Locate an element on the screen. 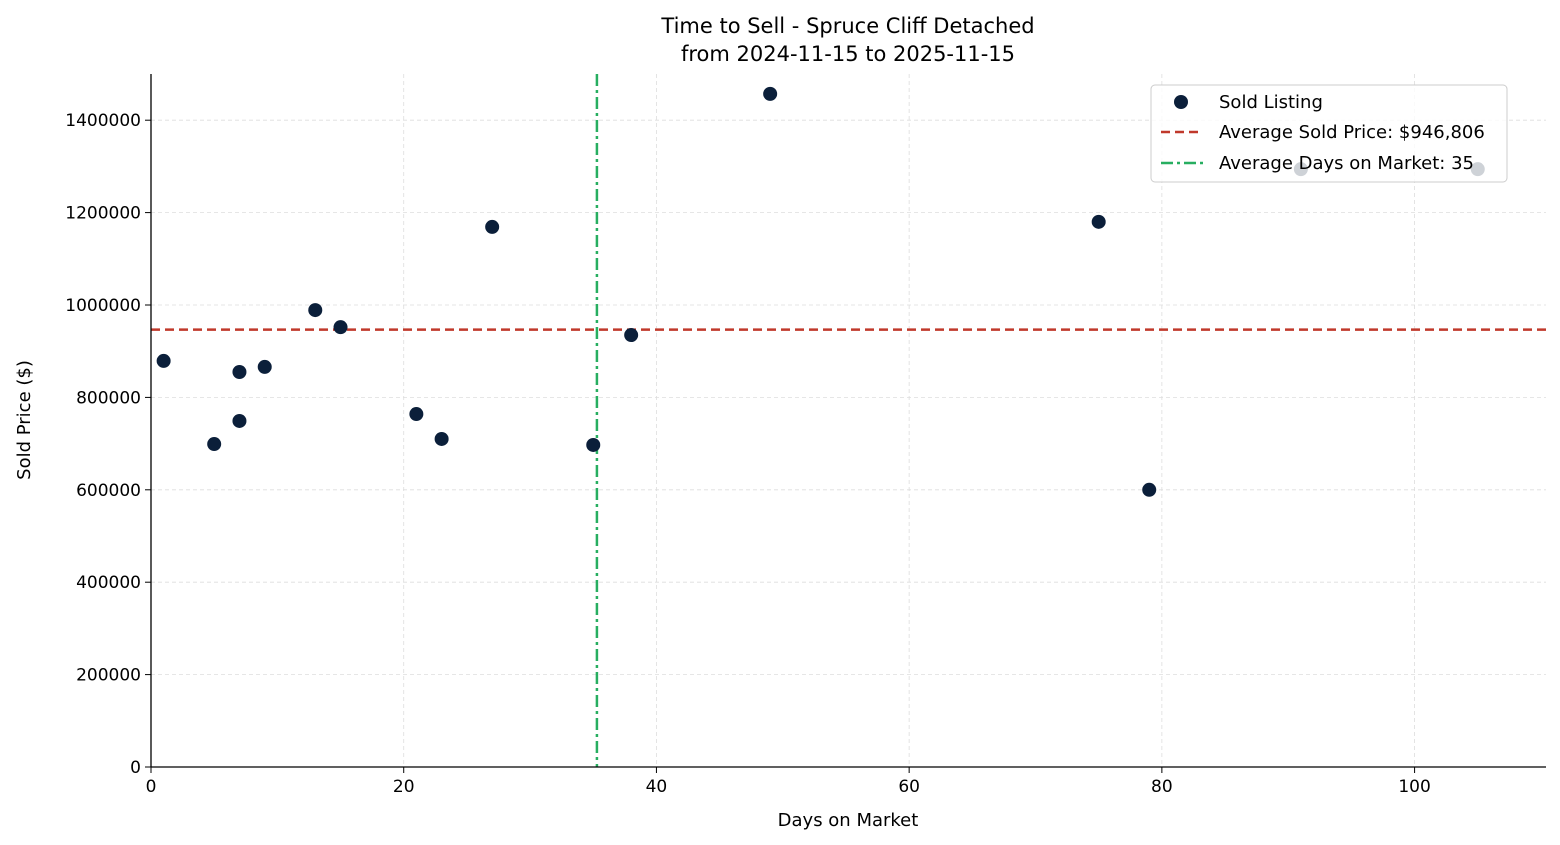 The image size is (1560, 845). y-tick-label: 800000 is located at coordinates (108, 398).